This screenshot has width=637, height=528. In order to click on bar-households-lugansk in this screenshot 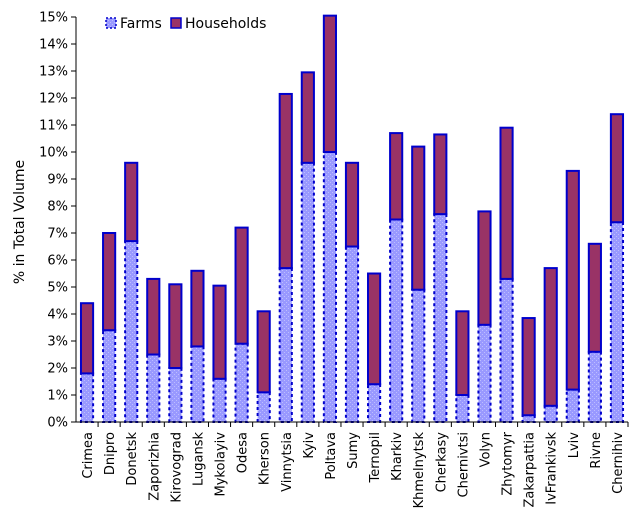, I will do `click(197, 308)`.